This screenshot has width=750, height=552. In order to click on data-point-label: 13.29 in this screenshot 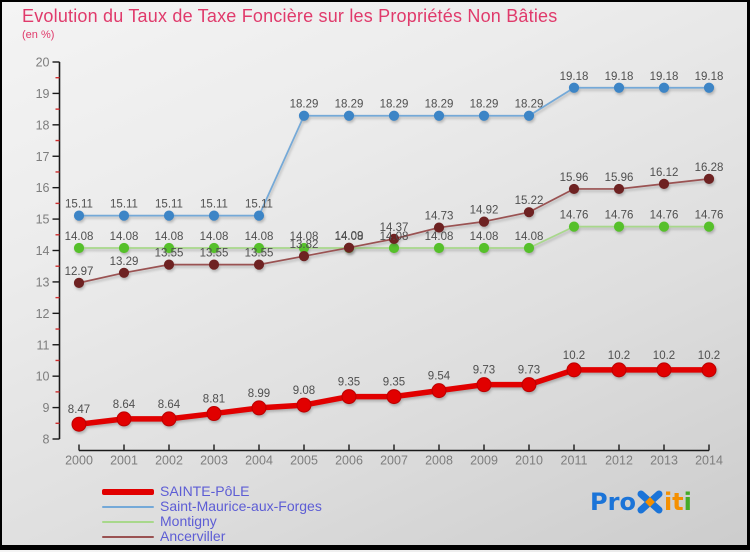, I will do `click(124, 262)`.